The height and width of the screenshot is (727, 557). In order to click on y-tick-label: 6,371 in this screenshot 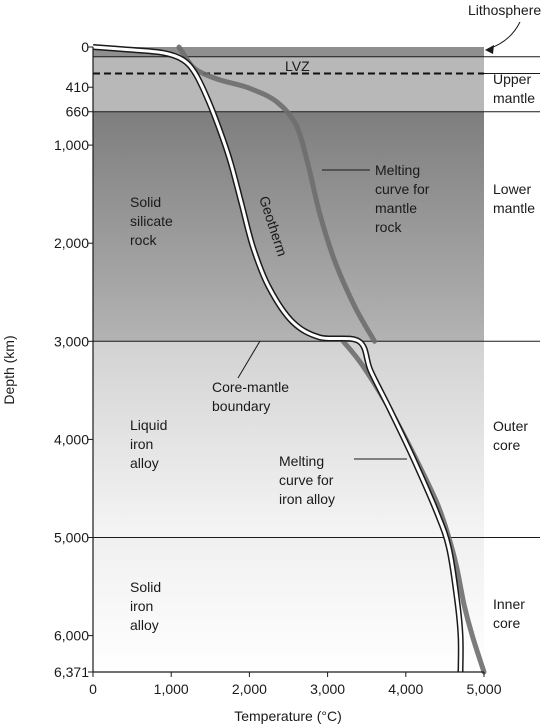, I will do `click(71, 672)`.